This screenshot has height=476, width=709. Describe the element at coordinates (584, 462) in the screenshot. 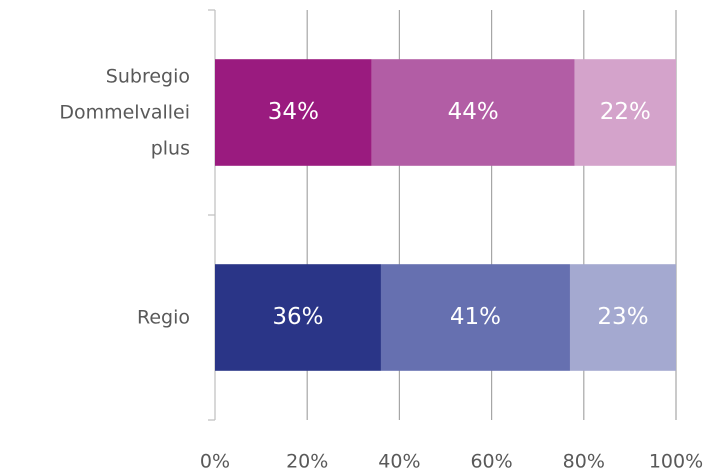

I see `x-tick-label: 80%` at that location.